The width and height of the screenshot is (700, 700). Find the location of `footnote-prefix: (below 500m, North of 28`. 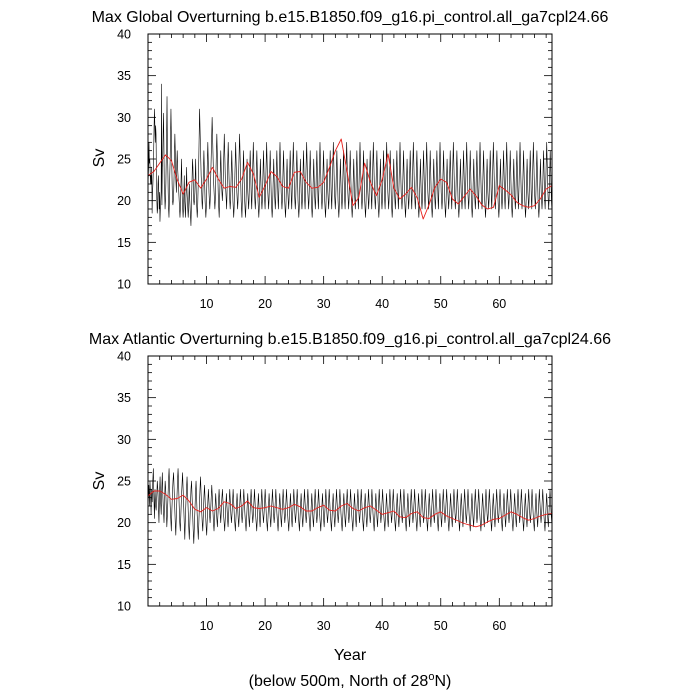

footnote-prefix: (below 500m, North of 28 is located at coordinates (339, 681).